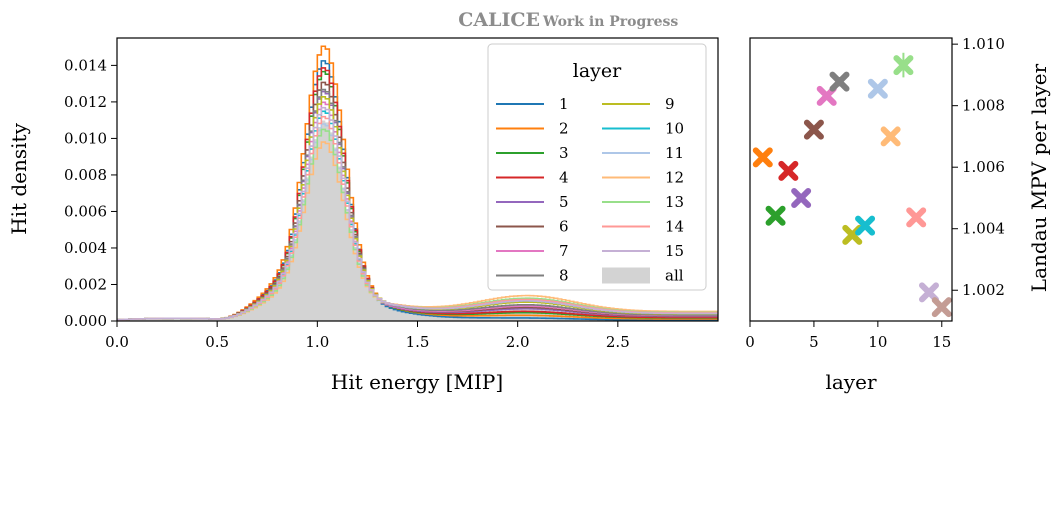 This screenshot has width=1062, height=509. What do you see at coordinates (564, 251) in the screenshot?
I see `legend-label-7: 7` at bounding box center [564, 251].